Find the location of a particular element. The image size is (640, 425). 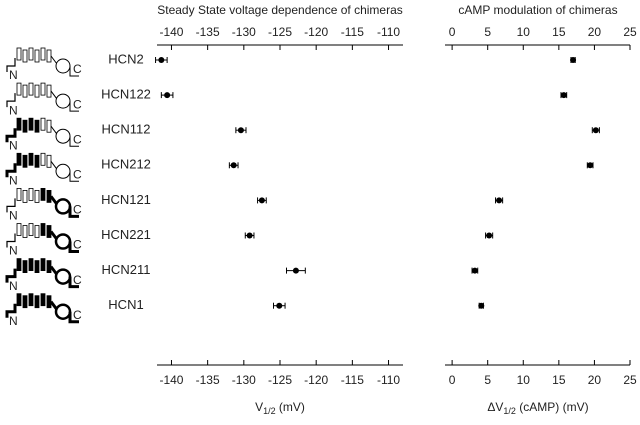

category-label: HCN1 is located at coordinates (125, 304).